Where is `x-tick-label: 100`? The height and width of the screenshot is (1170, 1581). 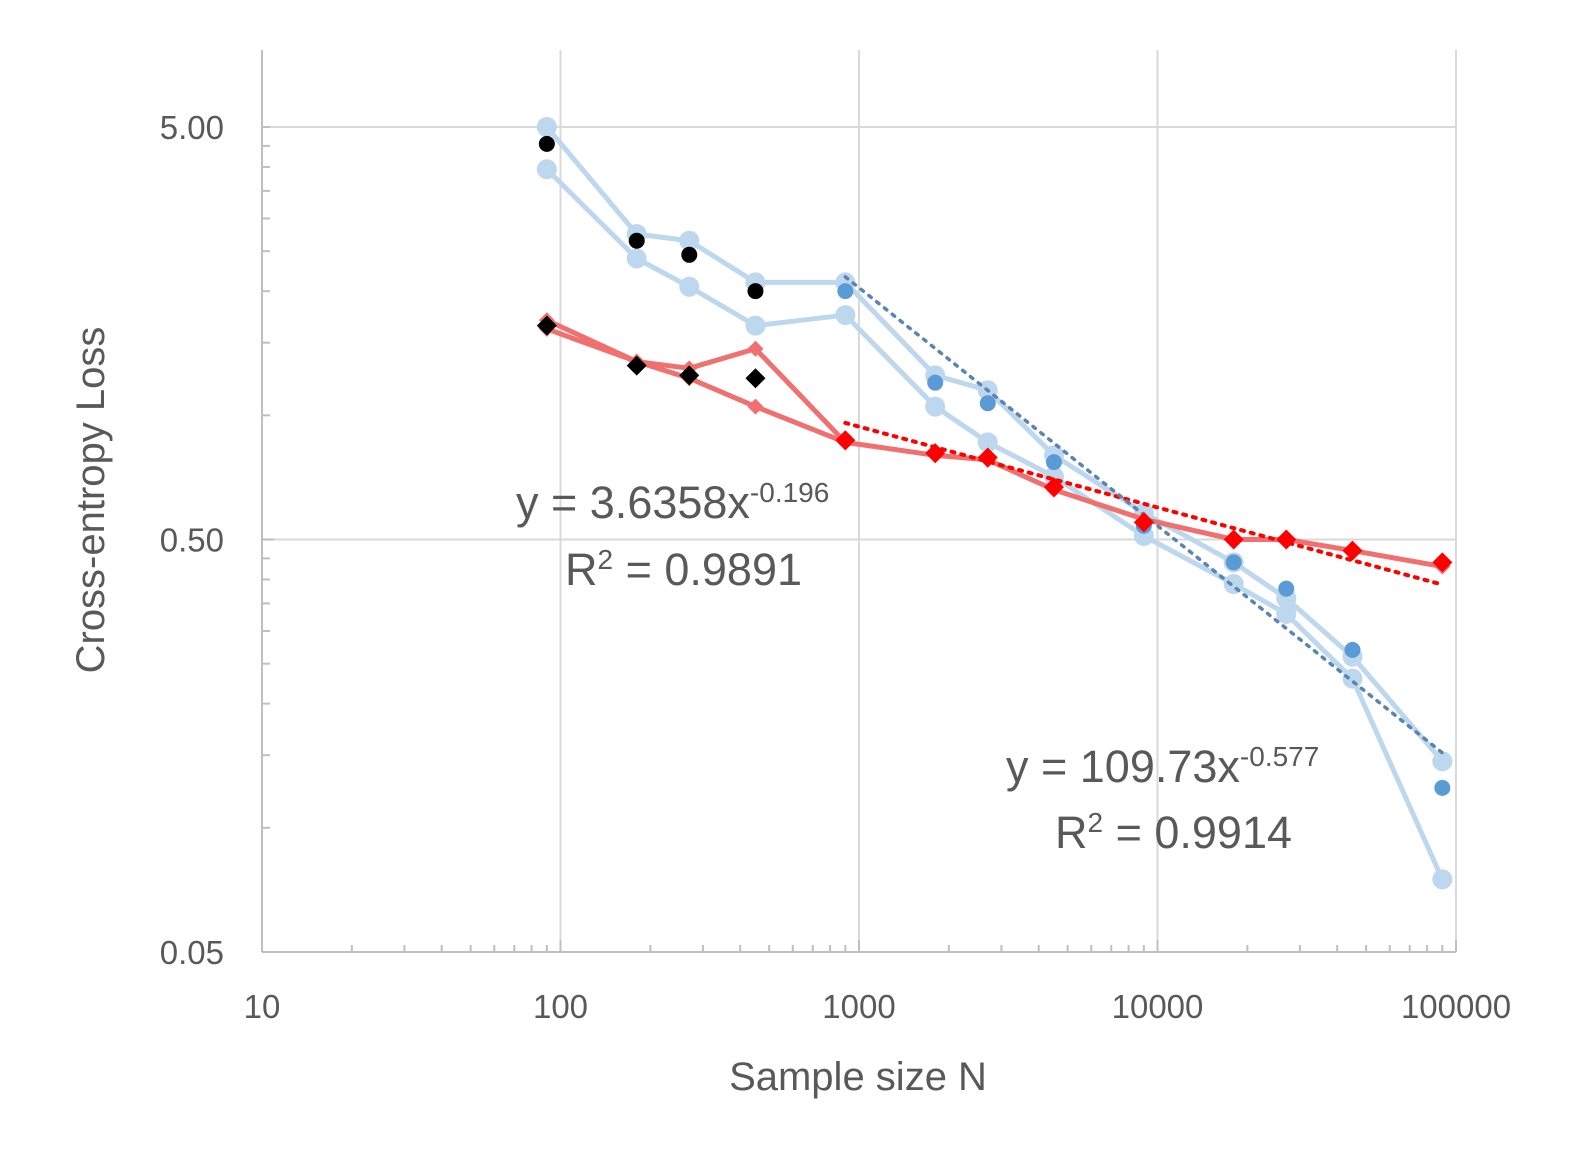
x-tick-label: 100 is located at coordinates (560, 1006).